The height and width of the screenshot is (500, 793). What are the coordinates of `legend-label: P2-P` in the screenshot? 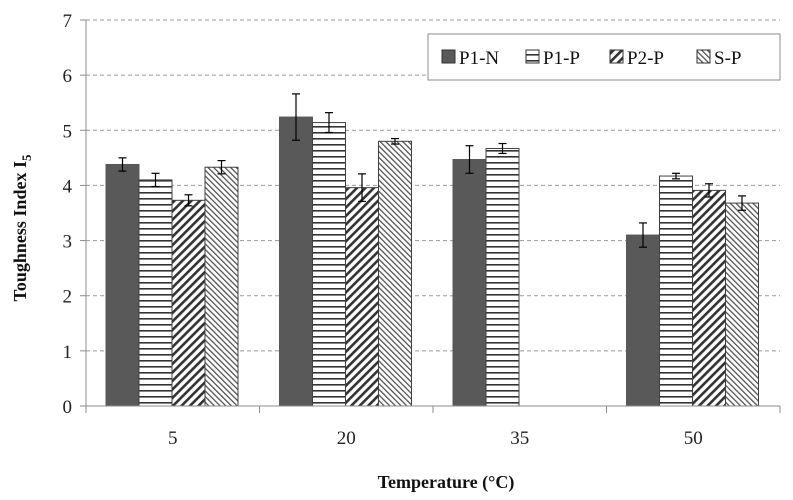 It's located at (645, 58).